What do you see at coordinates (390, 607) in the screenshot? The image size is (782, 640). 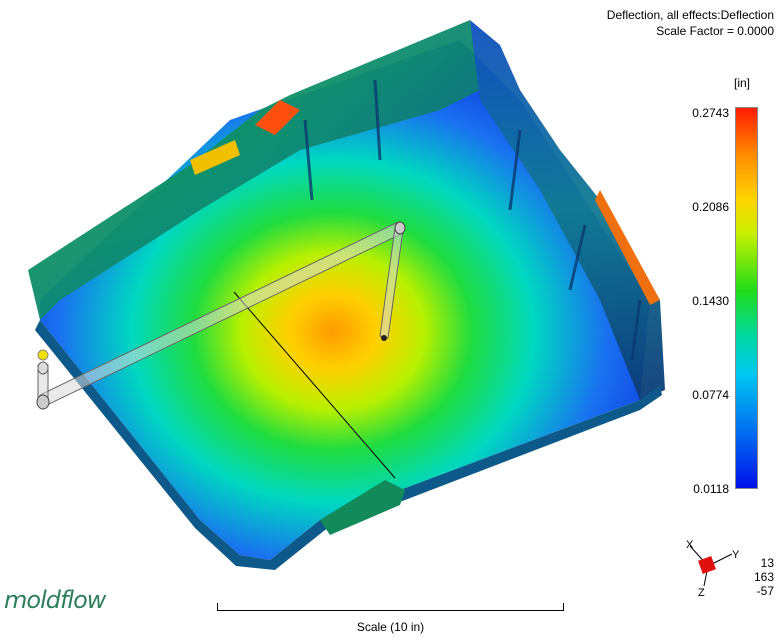 I see `scale-bar` at bounding box center [390, 607].